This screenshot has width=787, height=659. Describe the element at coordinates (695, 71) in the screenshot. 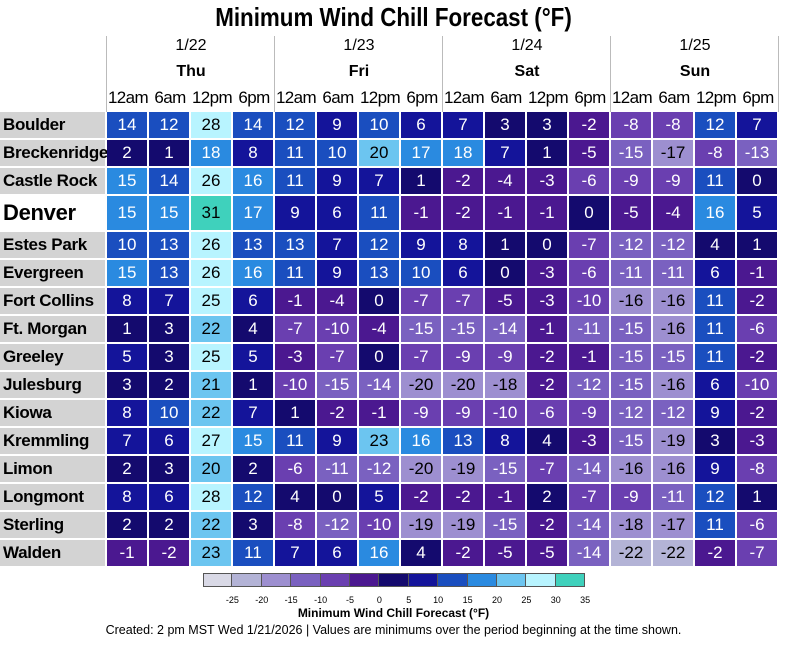

I see `day-name: Sun` at that location.